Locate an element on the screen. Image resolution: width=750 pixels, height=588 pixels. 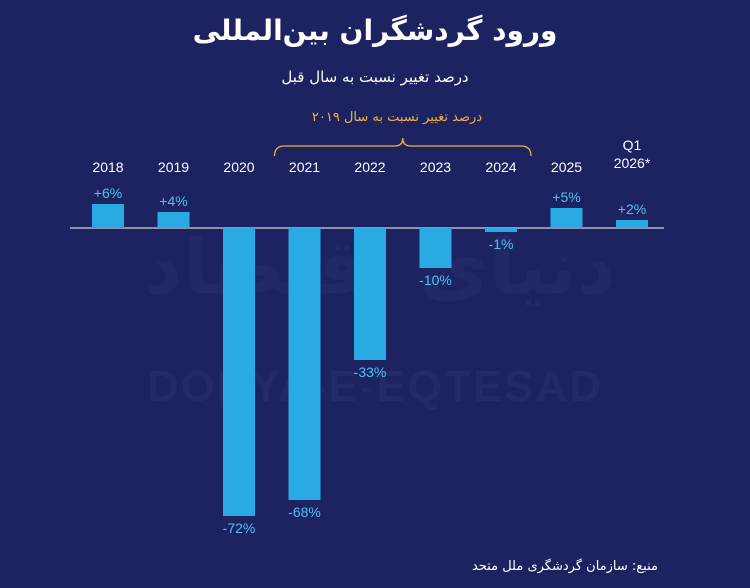
watermark-latin: DONYA-E-EQTESAD is located at coordinates (375, 386).